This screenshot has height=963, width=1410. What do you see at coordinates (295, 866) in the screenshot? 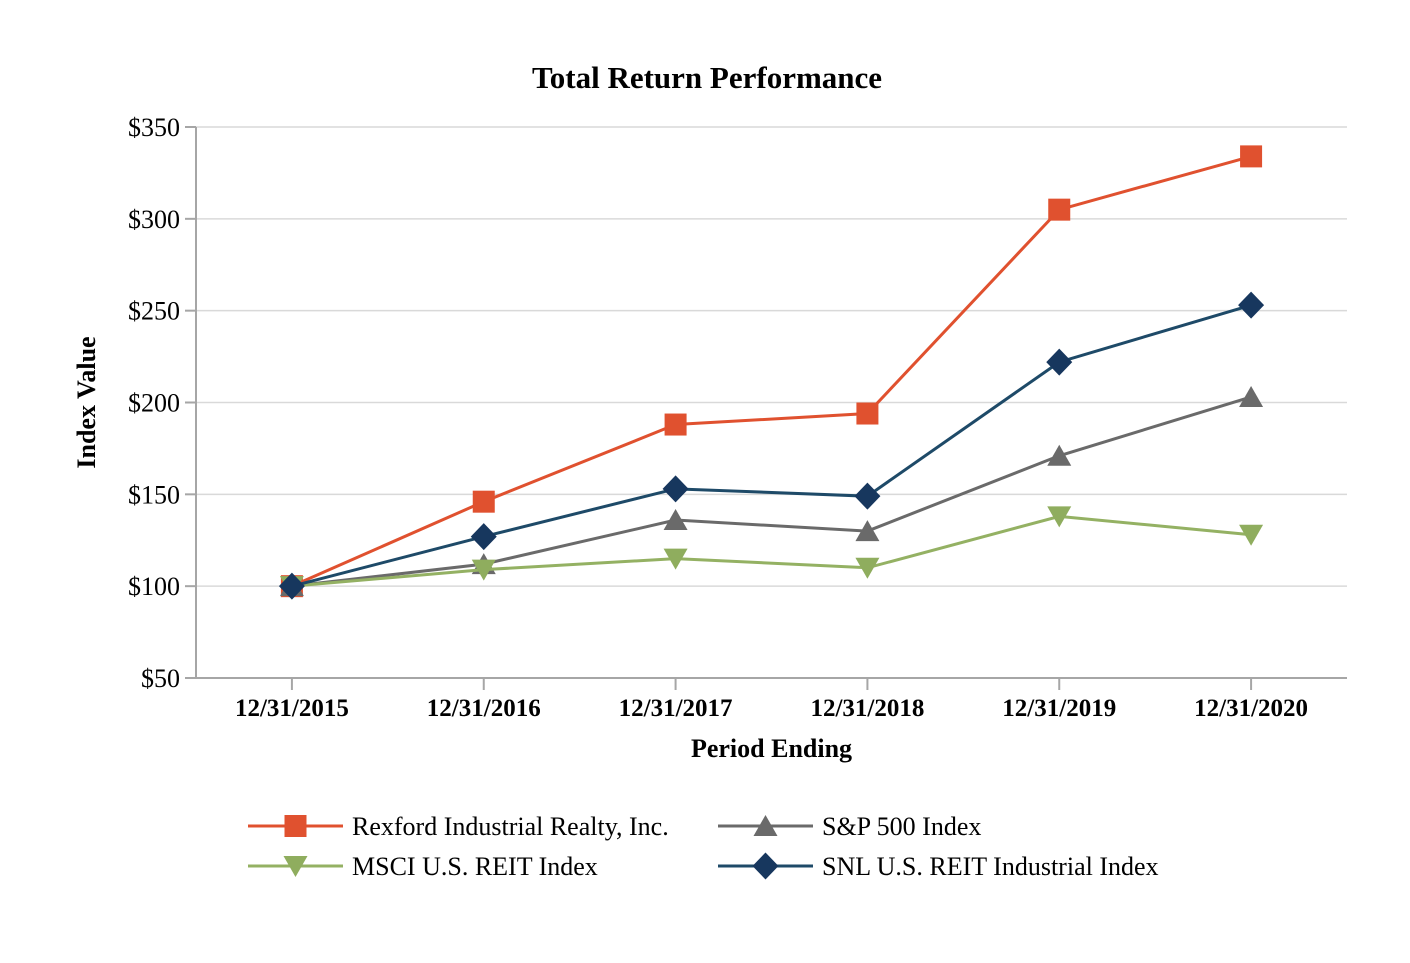
I see `triangle-down-marker-legend-msci-u-s-reit-index` at bounding box center [295, 866].